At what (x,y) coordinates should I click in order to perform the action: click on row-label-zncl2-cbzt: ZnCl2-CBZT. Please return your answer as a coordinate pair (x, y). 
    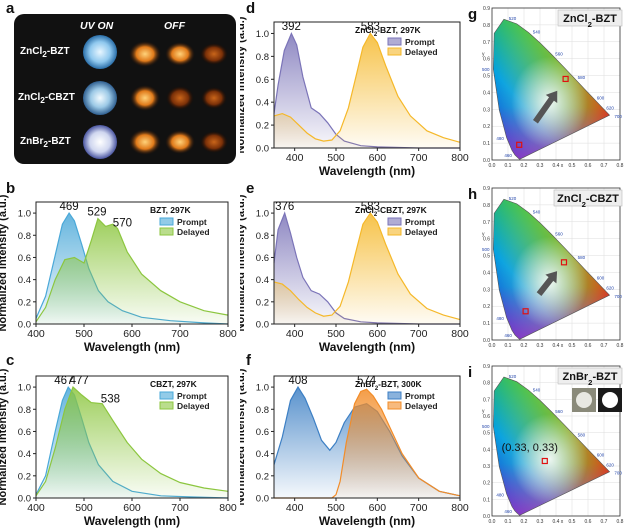
    Looking at the image, I should click on (46, 98).